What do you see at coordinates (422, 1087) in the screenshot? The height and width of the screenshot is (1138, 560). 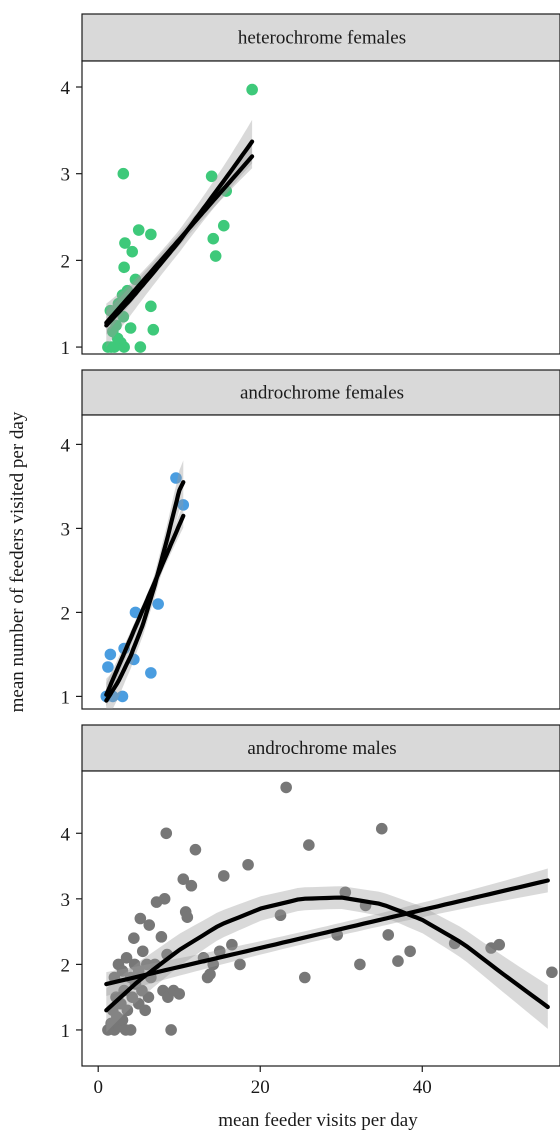 I see `x-tick-label: 40` at bounding box center [422, 1087].